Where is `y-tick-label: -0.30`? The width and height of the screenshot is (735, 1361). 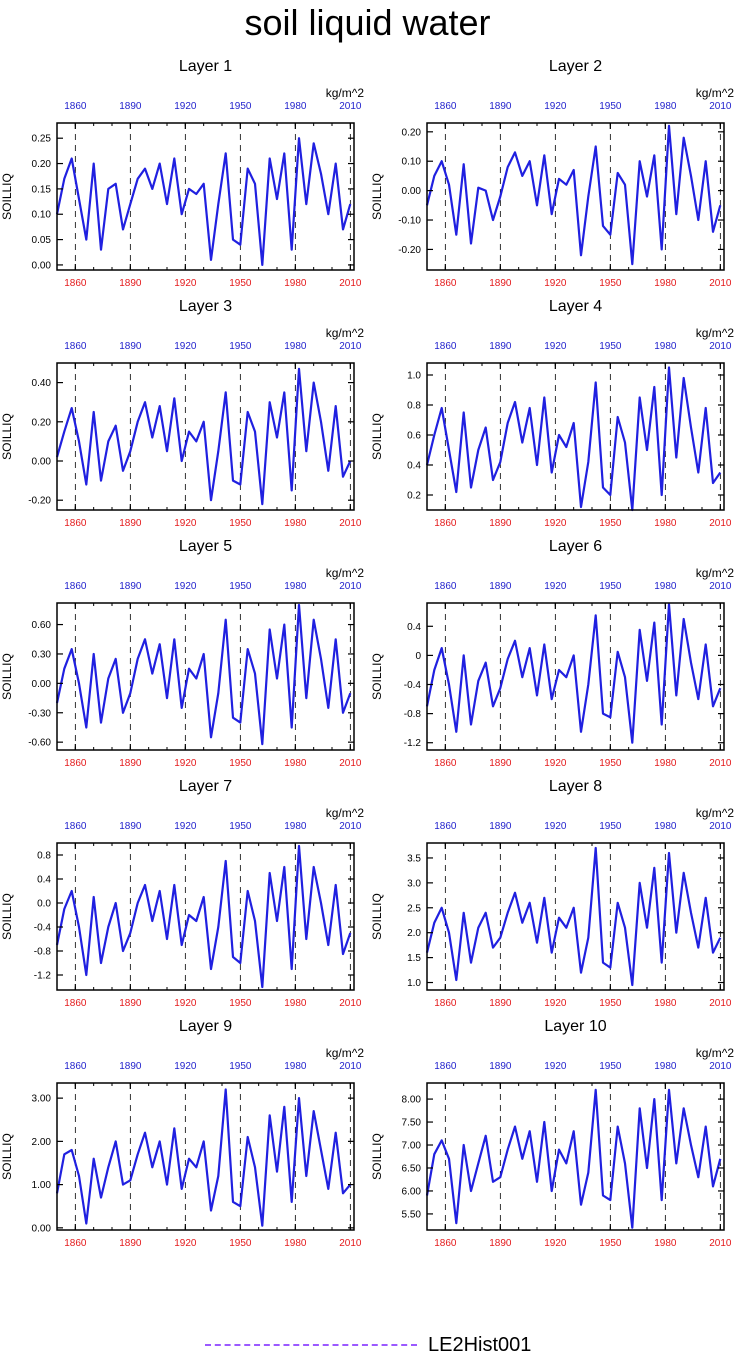
y-tick-label: -0.30 is located at coordinates (39, 713).